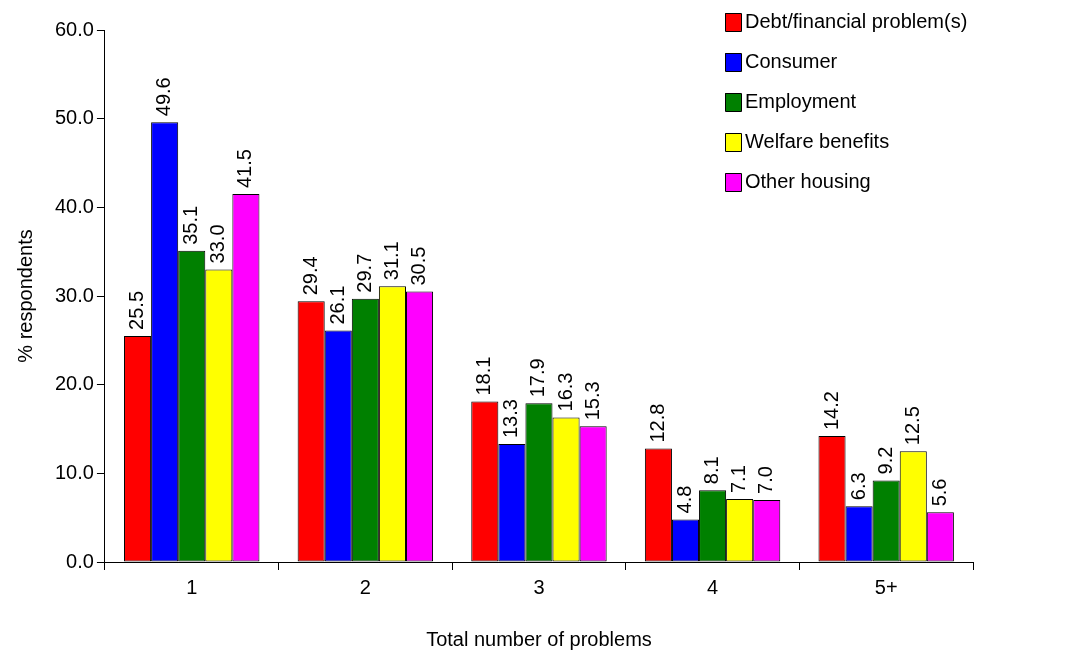 The image size is (1072, 661). What do you see at coordinates (363, 273) in the screenshot?
I see `data-label: 29.7` at bounding box center [363, 273].